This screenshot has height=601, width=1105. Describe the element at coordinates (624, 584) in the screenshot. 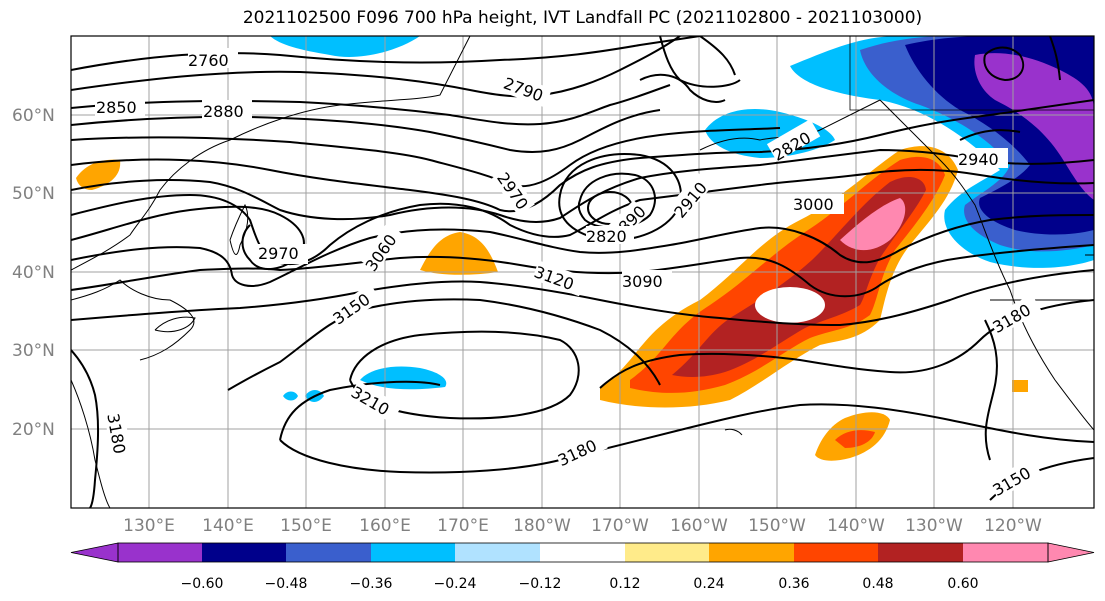

I see `colorbar-tick: 0.12` at that location.